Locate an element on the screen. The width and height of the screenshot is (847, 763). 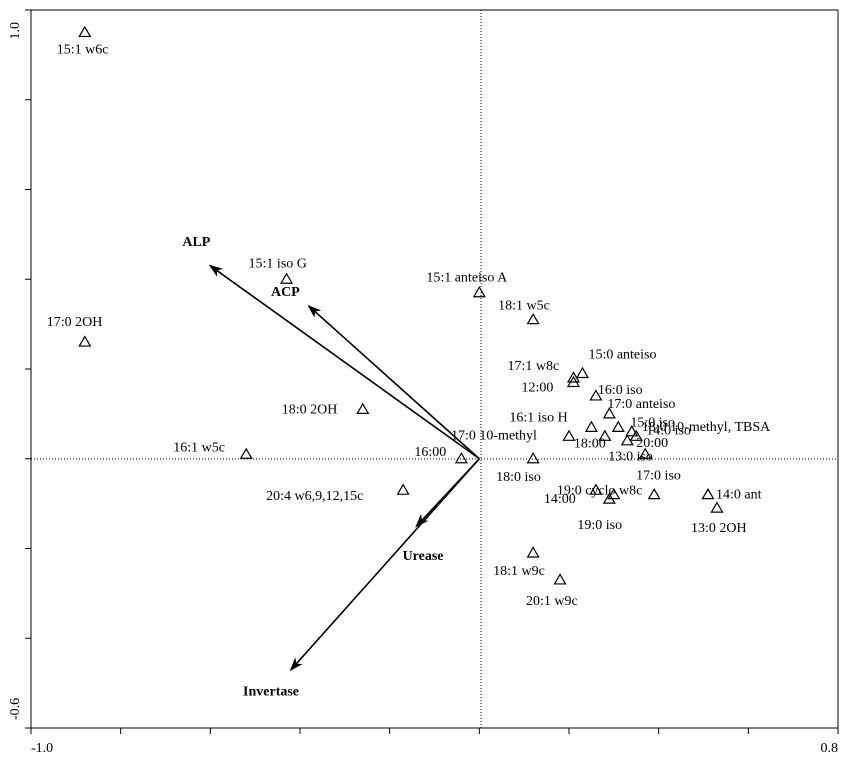
y-tick-label-bottom: -0.6 is located at coordinates (15, 709).